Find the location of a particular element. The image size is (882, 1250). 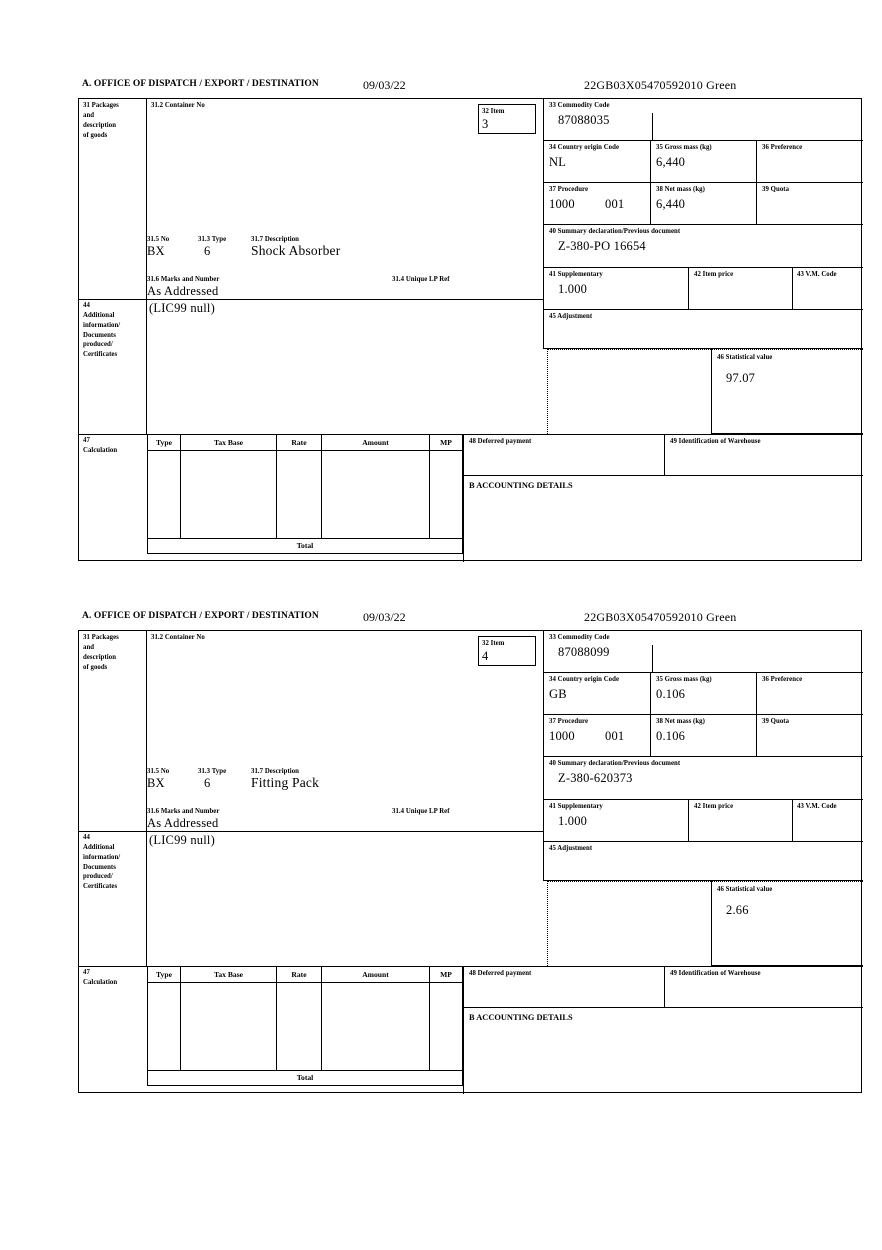

box33-label: 33 Commodity Code is located at coordinates (579, 105).